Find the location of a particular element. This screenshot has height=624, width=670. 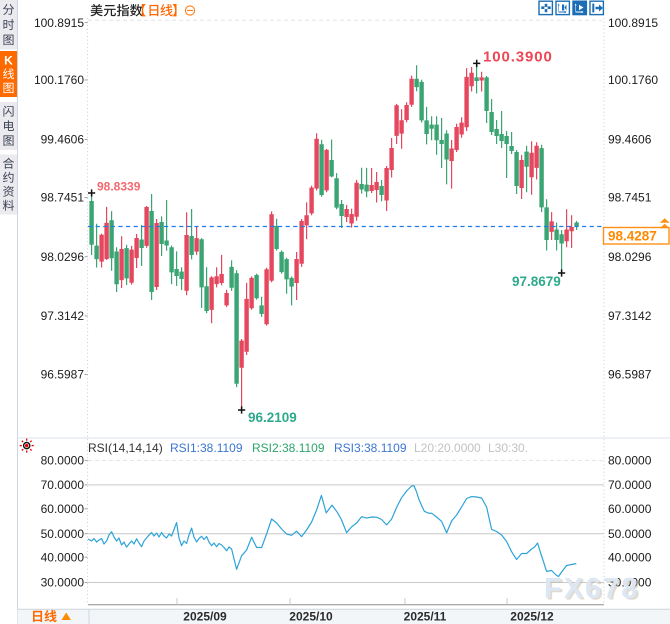

svg-text: L20:20.0000 is located at coordinates (447, 448).